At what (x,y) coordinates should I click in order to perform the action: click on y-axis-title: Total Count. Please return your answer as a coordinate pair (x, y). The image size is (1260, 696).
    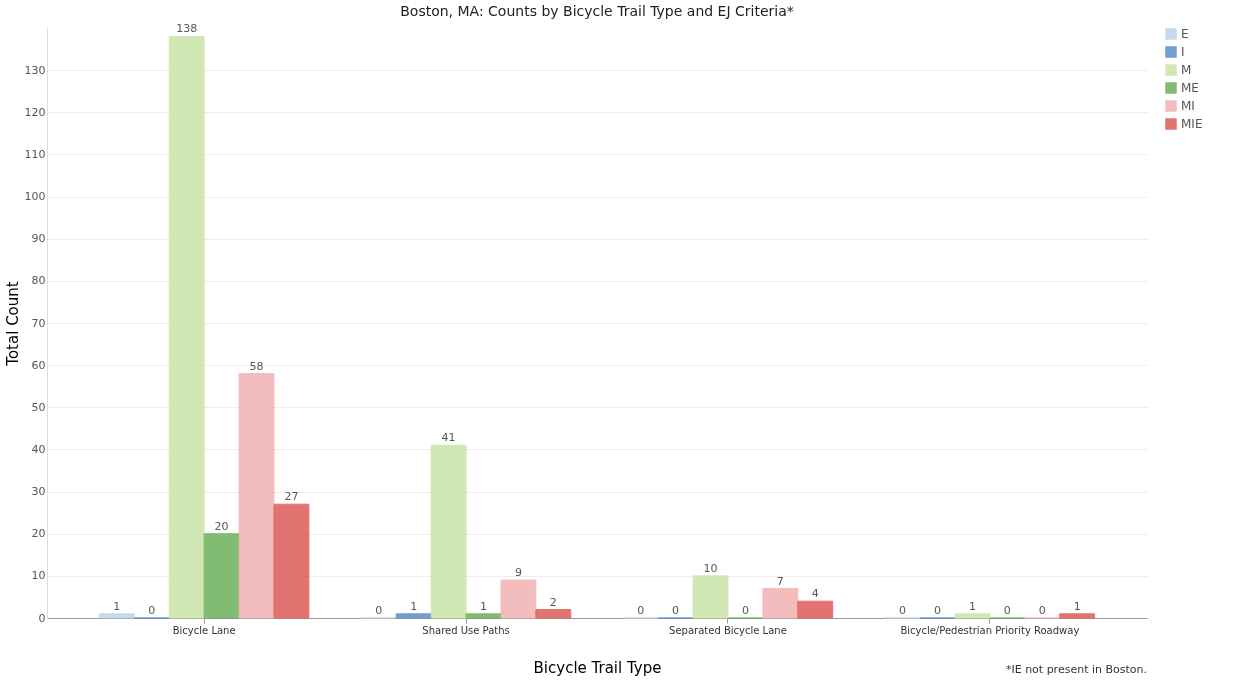
    Looking at the image, I should click on (12, 324).